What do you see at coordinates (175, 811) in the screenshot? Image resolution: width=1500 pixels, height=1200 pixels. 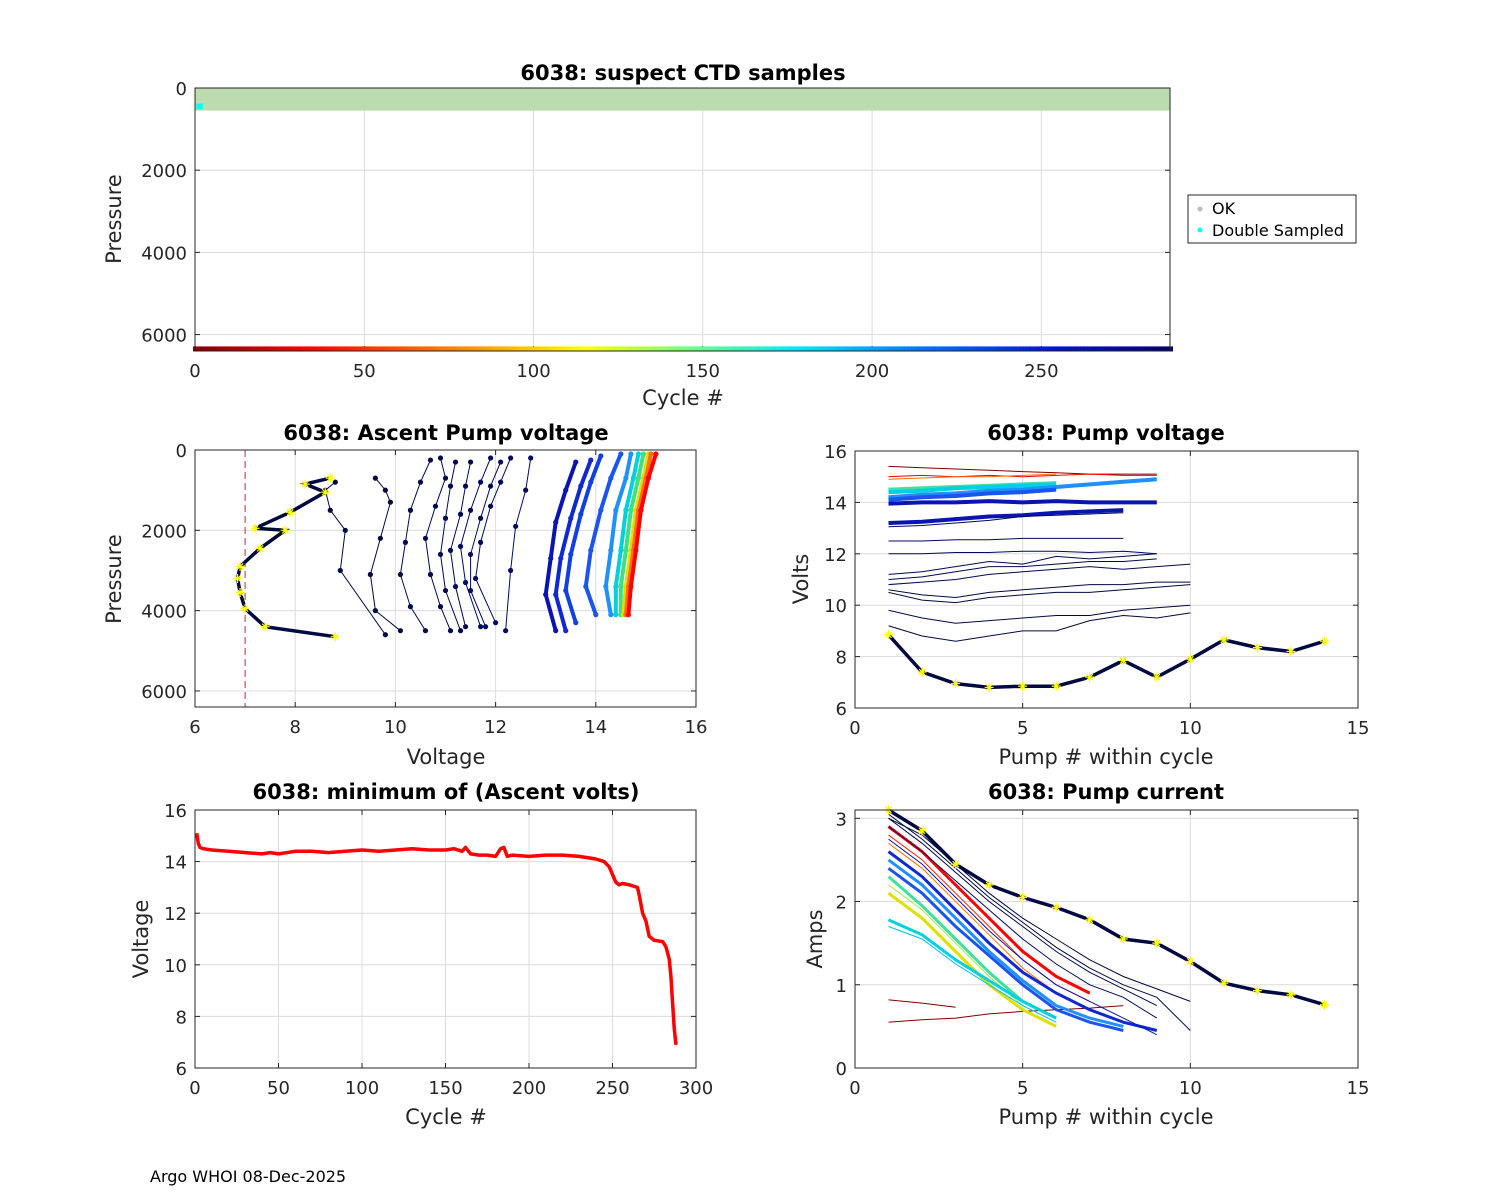 I see `minv-ytick-label: 16` at bounding box center [175, 811].